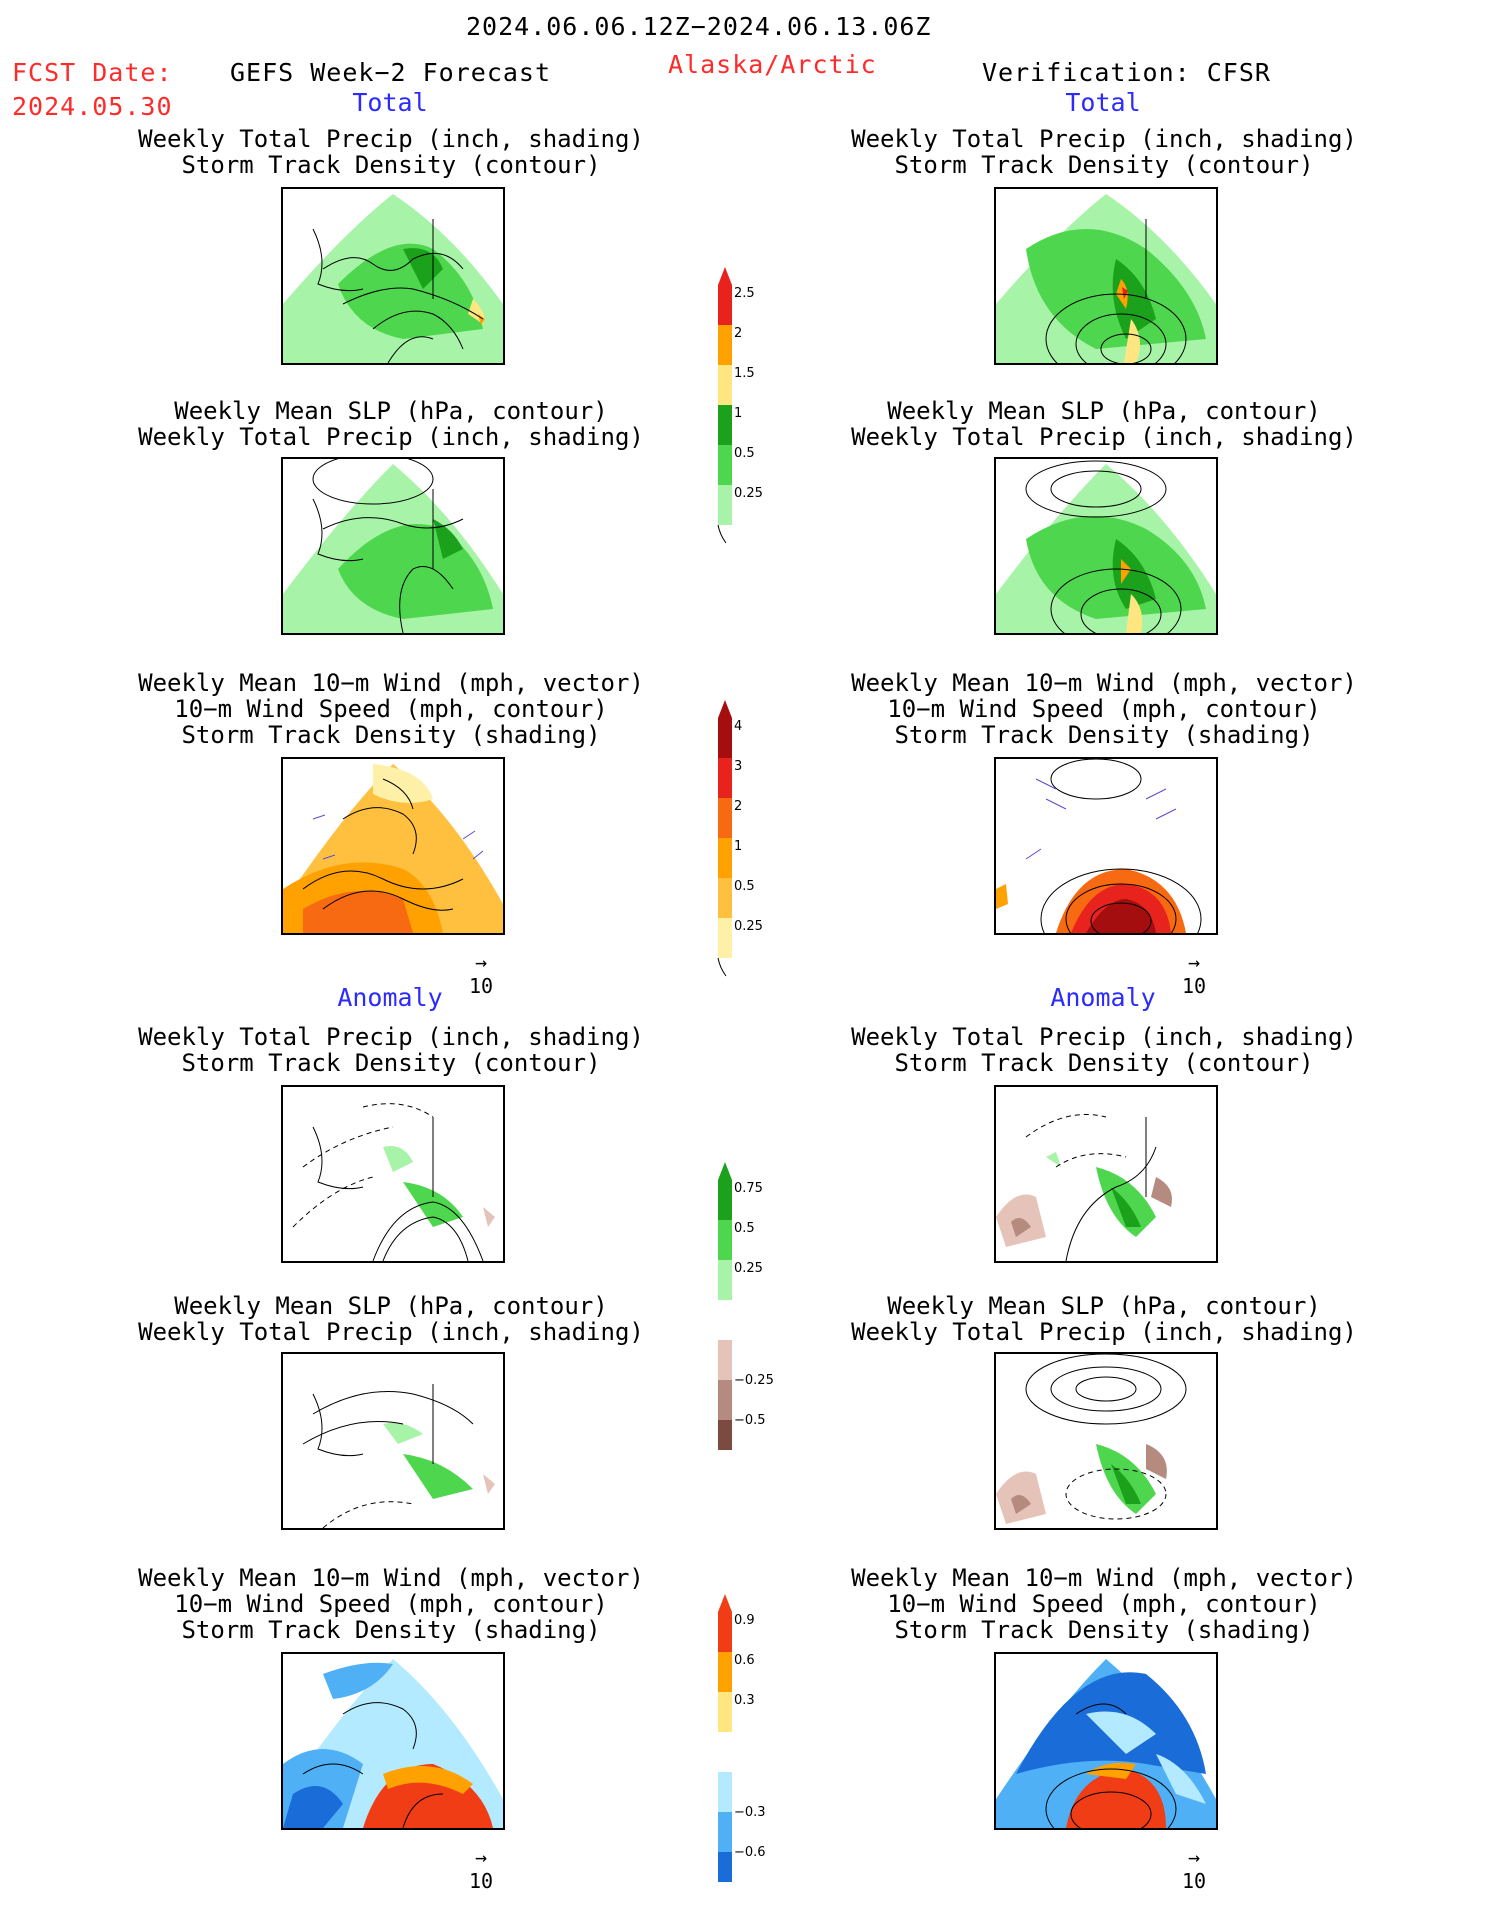  I want to click on map-wind-track-total-fcst, so click(393, 846).